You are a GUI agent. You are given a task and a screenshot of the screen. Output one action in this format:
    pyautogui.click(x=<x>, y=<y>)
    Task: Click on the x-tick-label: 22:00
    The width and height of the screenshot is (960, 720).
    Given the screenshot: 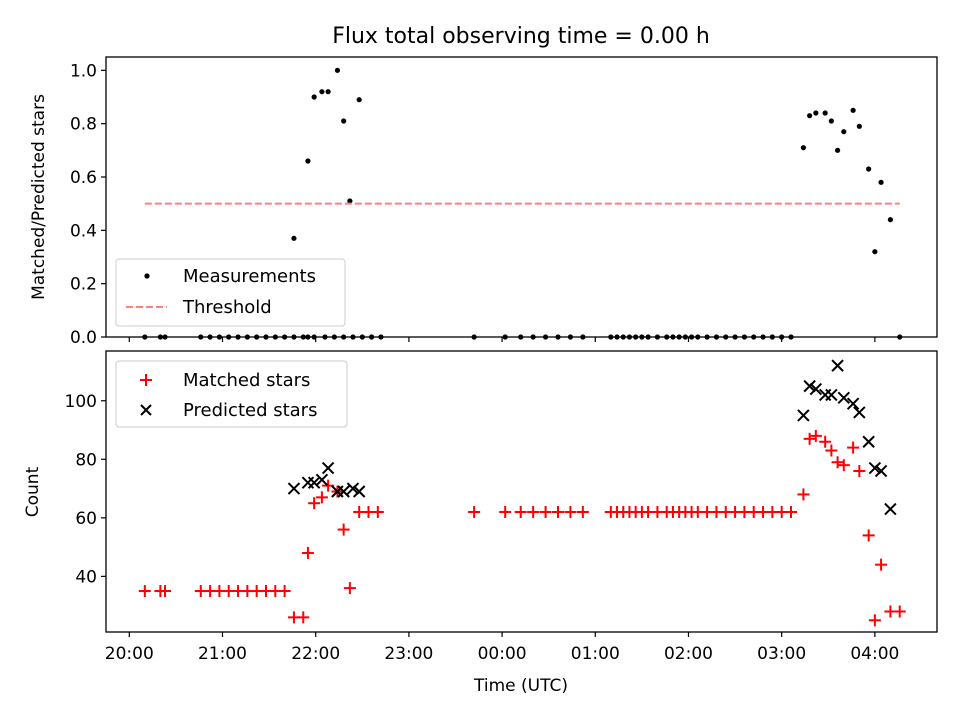 What is the action you would take?
    pyautogui.click(x=315, y=654)
    